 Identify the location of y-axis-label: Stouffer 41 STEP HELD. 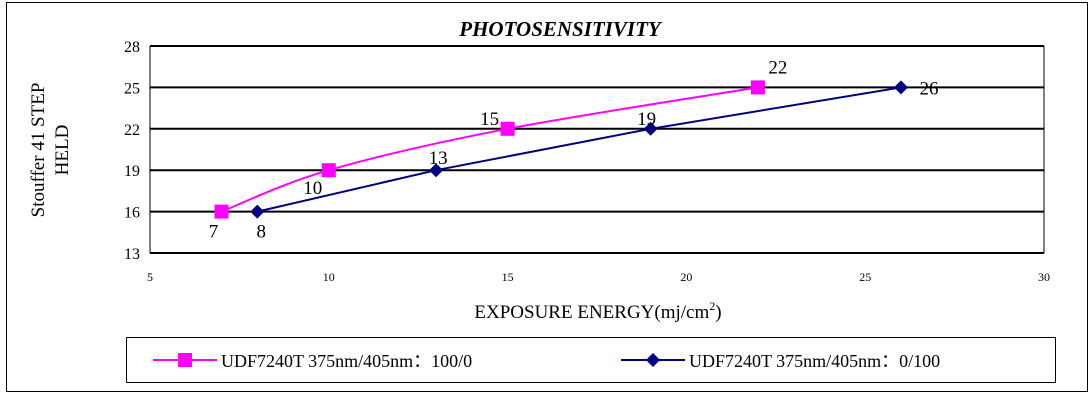
(50, 150).